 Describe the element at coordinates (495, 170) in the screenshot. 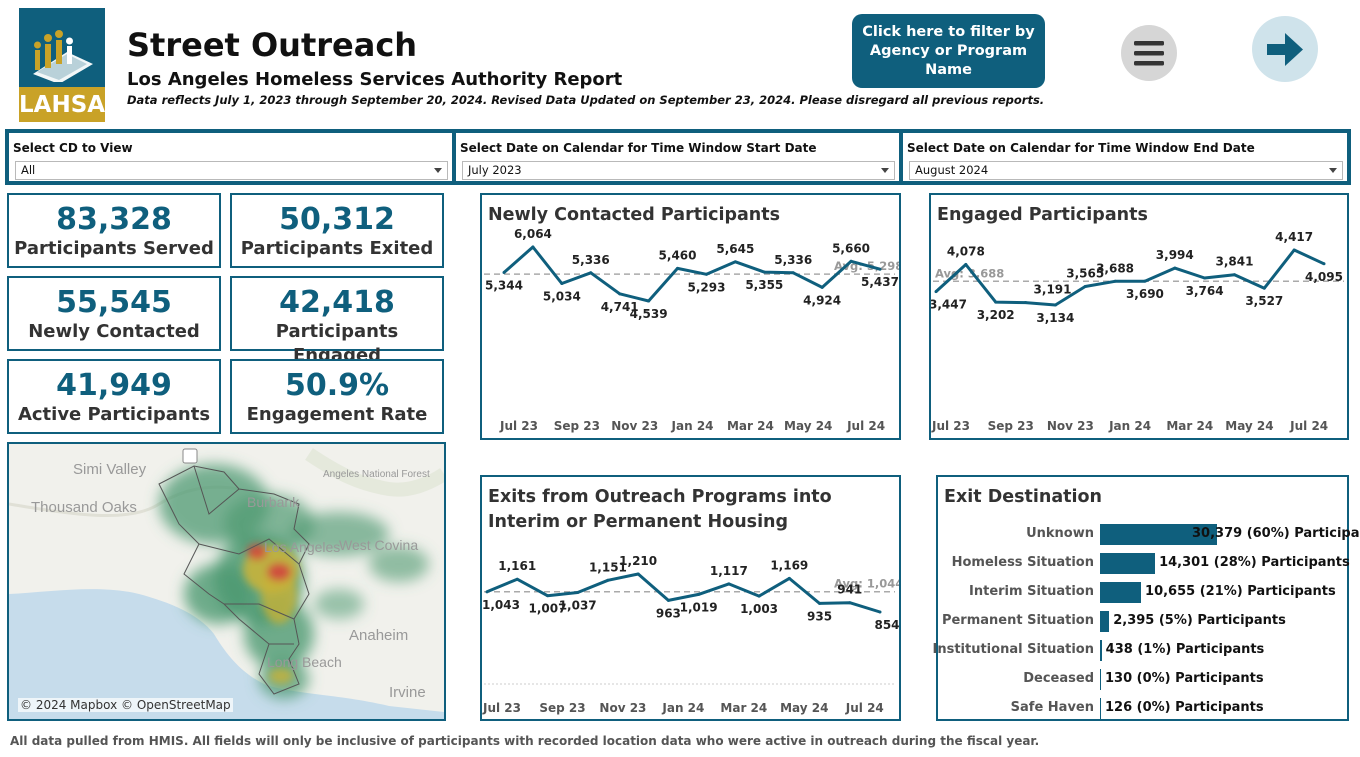

I see `start-date-value: July 2023` at that location.